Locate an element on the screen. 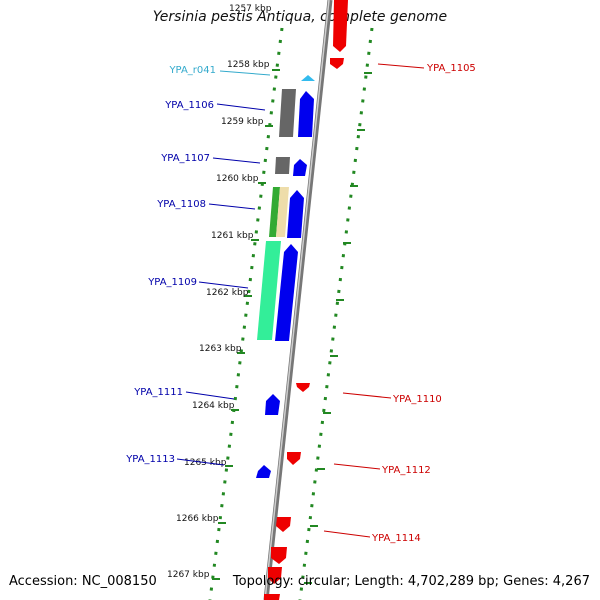 This screenshot has height=600, width=600. label-ypa-1106: YPA_1106 is located at coordinates (189, 105).